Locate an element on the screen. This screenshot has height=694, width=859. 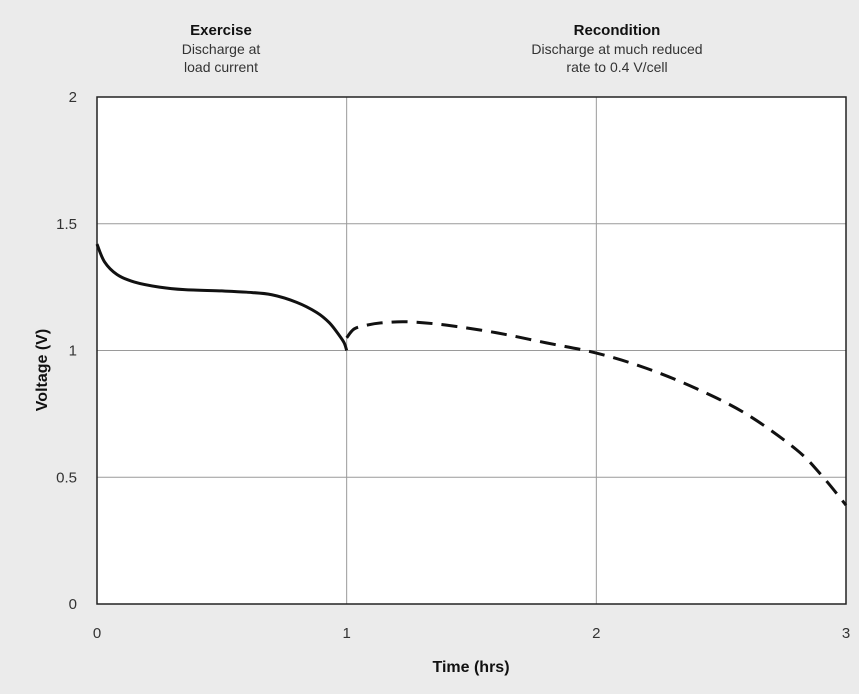
annotation-recondition-line1: Discharge at much reduced is located at coordinates (616, 49).